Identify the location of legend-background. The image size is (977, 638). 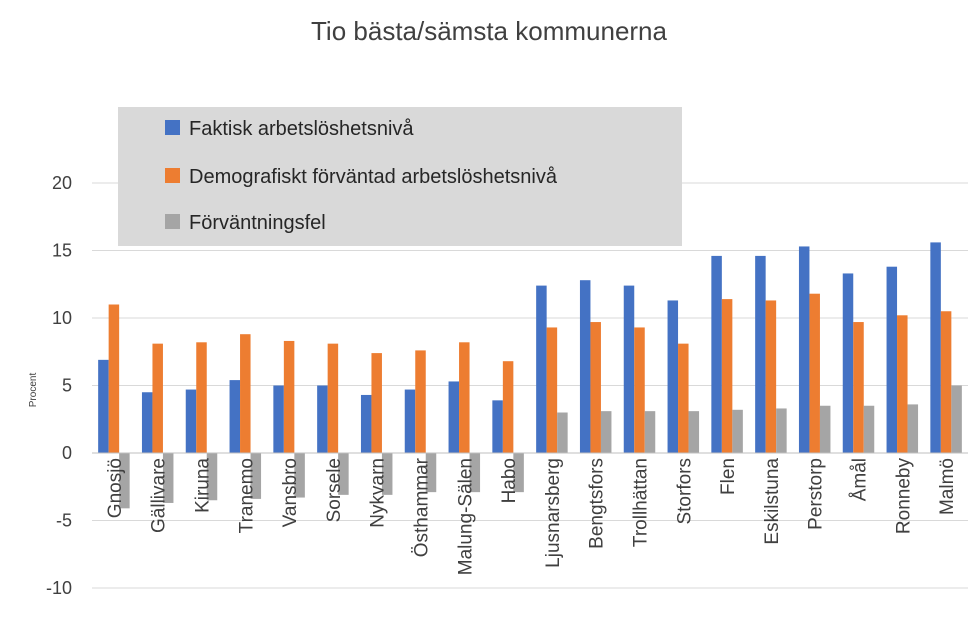
(400, 176).